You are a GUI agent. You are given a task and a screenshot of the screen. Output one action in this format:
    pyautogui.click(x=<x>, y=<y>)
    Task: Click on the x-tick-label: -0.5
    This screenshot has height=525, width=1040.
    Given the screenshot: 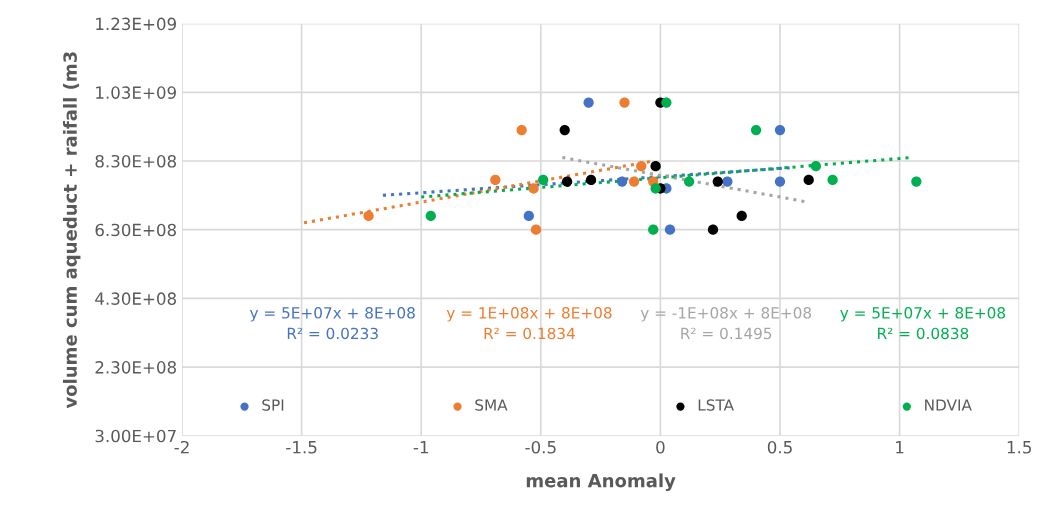 What is the action you would take?
    pyautogui.click(x=540, y=447)
    